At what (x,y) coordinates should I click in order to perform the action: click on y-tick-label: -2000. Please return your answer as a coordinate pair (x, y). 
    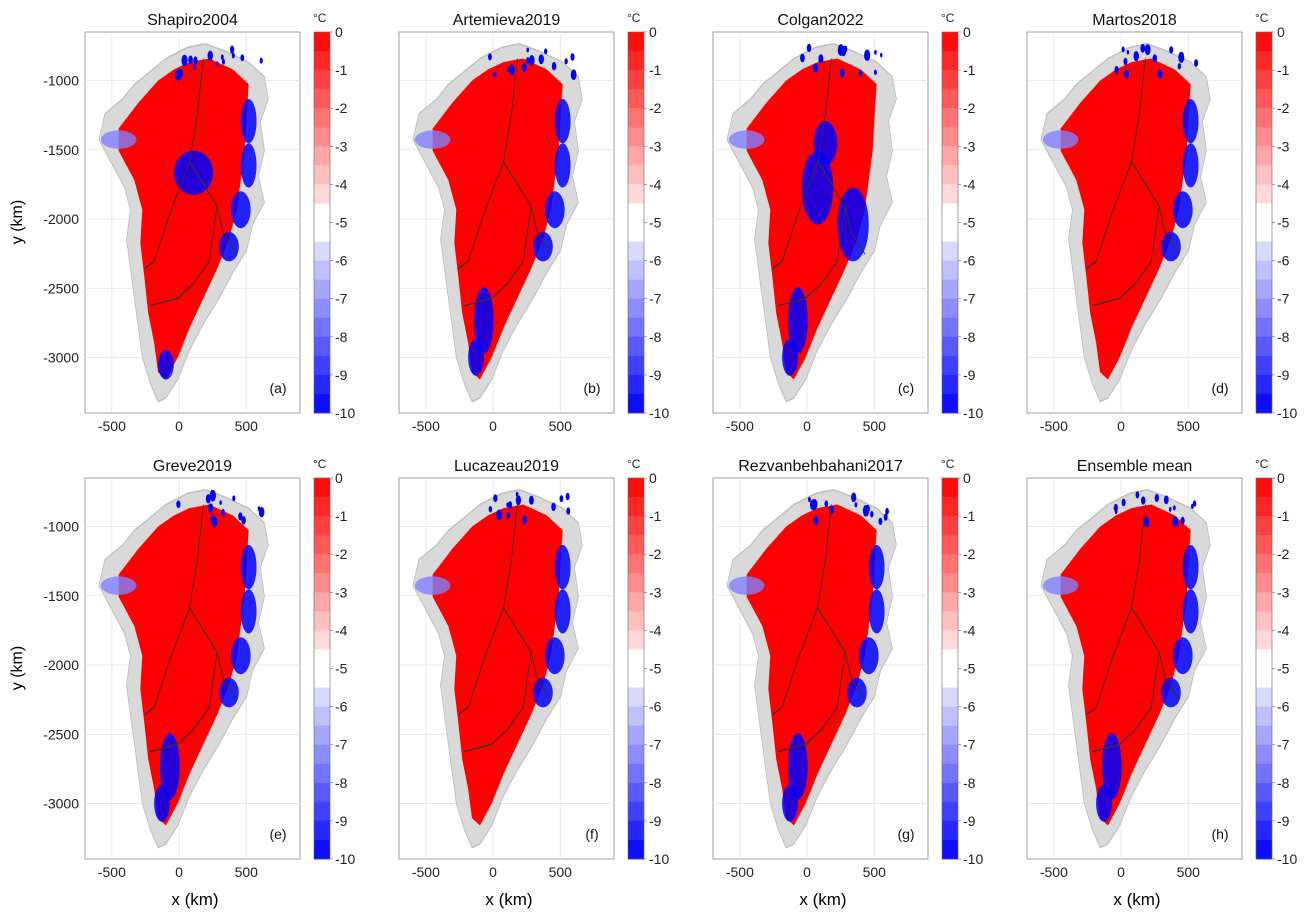
    Looking at the image, I should click on (61, 219).